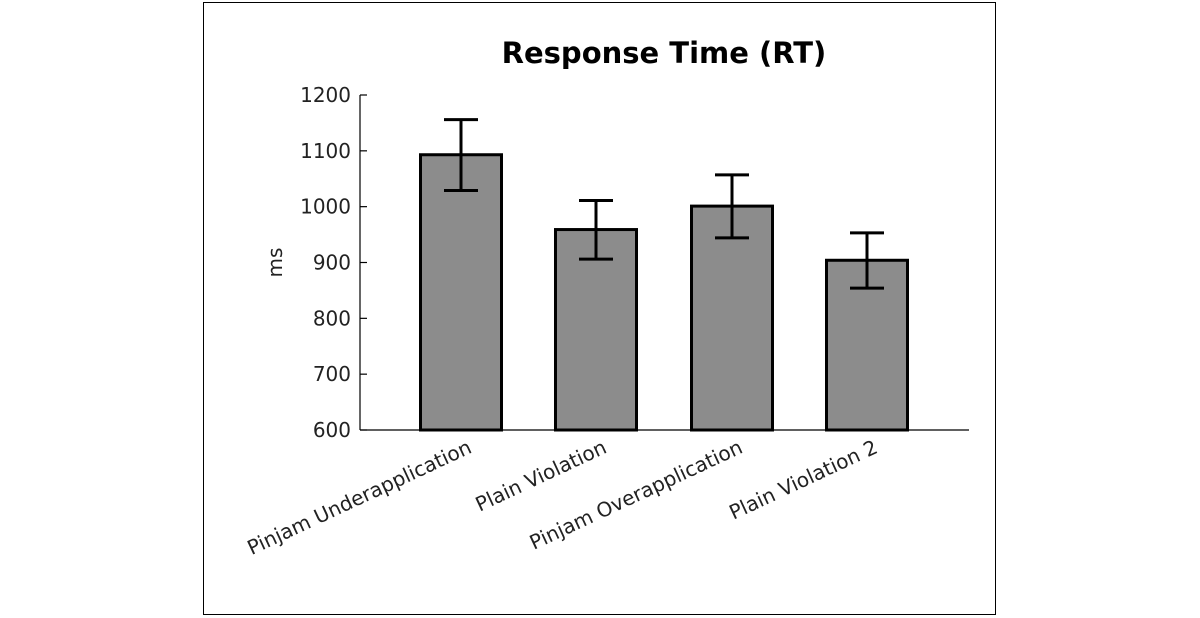 The height and width of the screenshot is (618, 1200). Describe the element at coordinates (359, 497) in the screenshot. I see `x-tick-label-1: Pinjam Underapplication` at that location.